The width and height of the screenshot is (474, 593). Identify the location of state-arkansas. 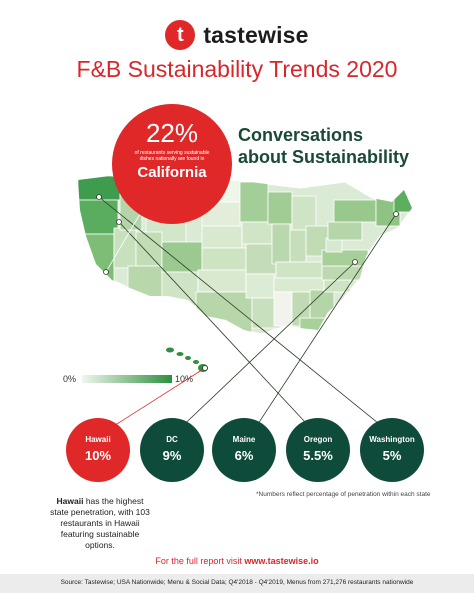
(260, 286).